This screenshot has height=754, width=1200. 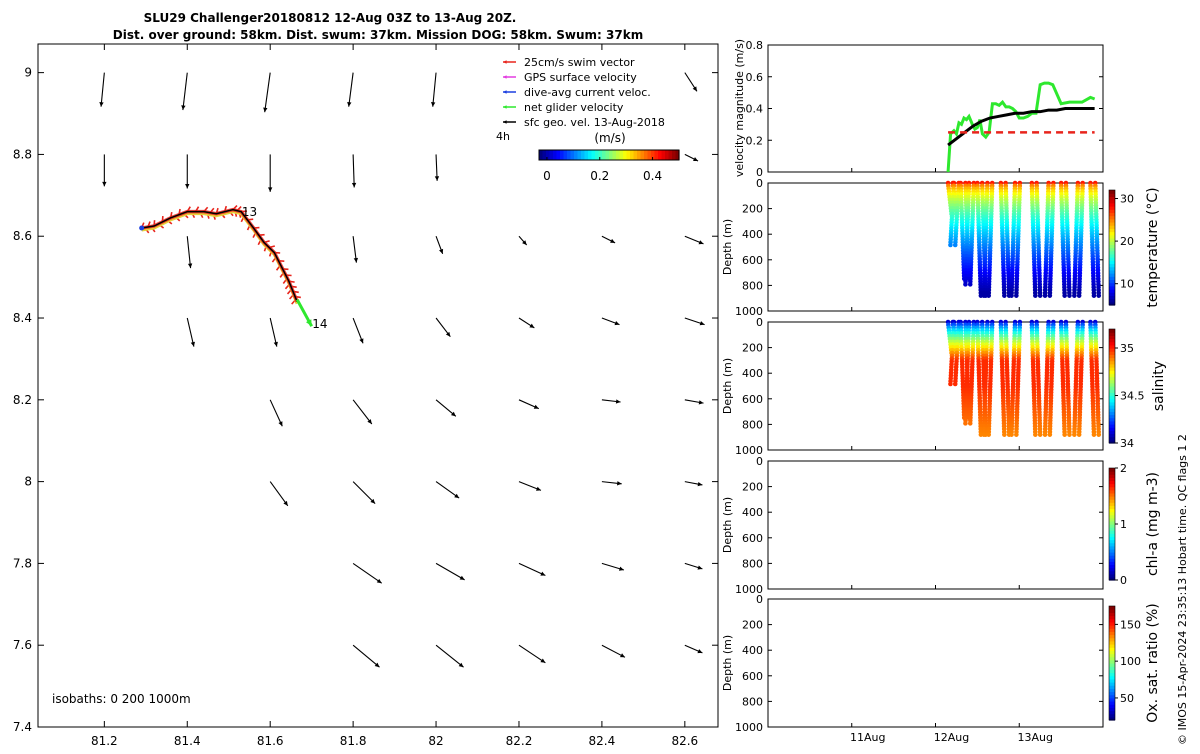 I want to click on chla-y-tick-label: 0, so click(x=759, y=461).